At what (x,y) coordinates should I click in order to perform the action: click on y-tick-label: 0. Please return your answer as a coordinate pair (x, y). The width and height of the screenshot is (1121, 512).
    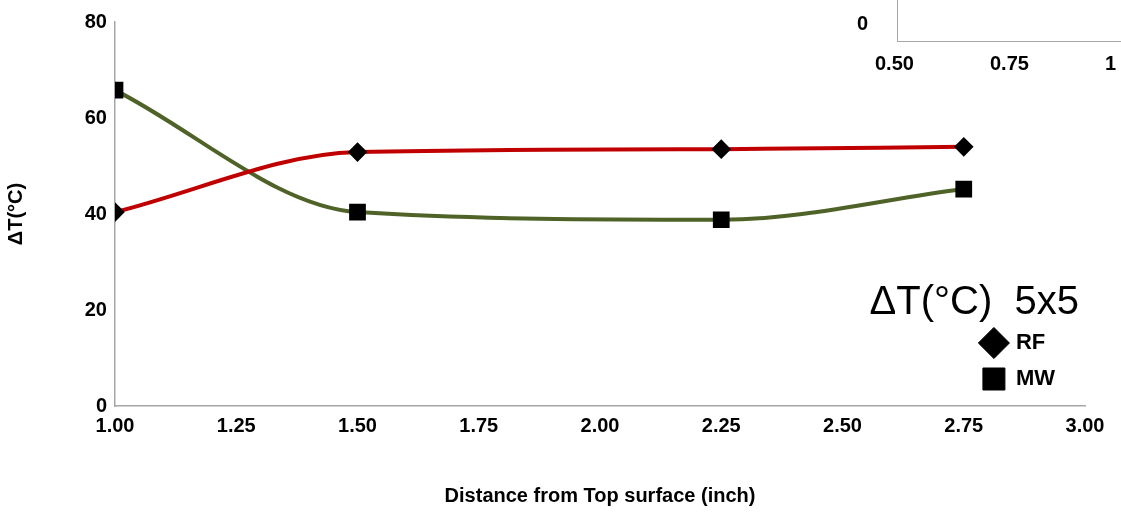
    Looking at the image, I should click on (101, 404).